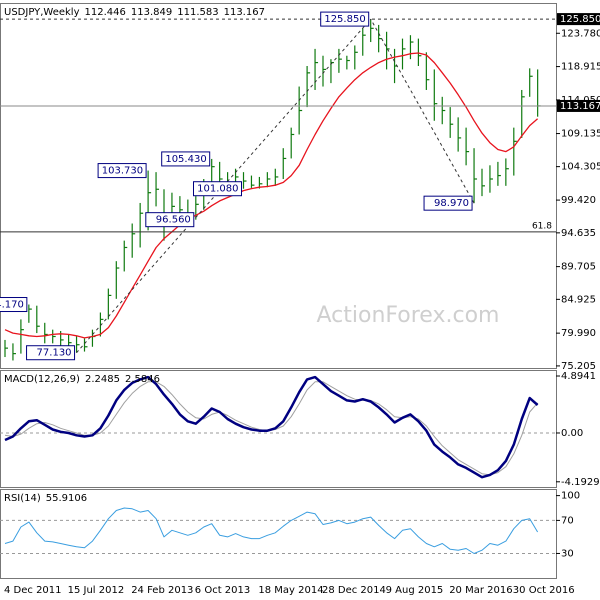 The height and width of the screenshot is (600, 600). I want to click on annotation-label: 96.560, so click(173, 220).